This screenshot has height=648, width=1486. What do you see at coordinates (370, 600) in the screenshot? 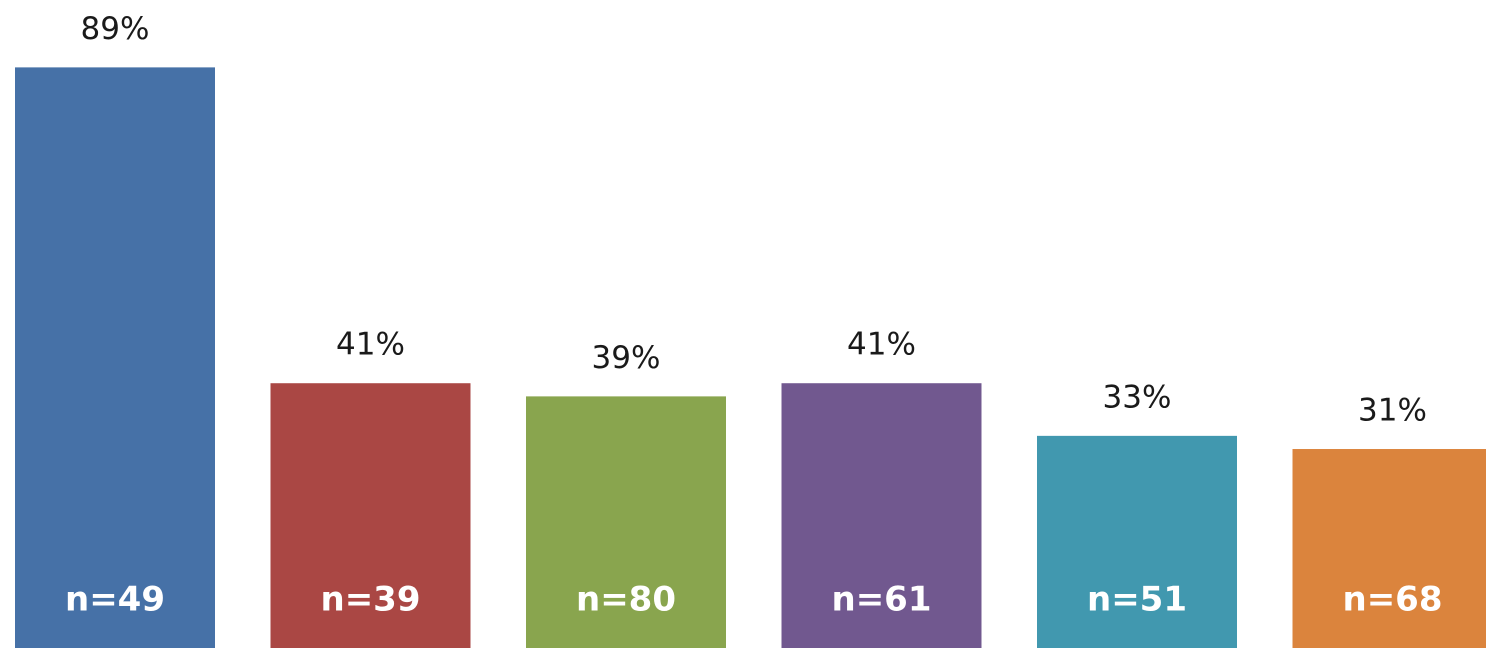
I see `sample-size-label: n=39` at bounding box center [370, 600].